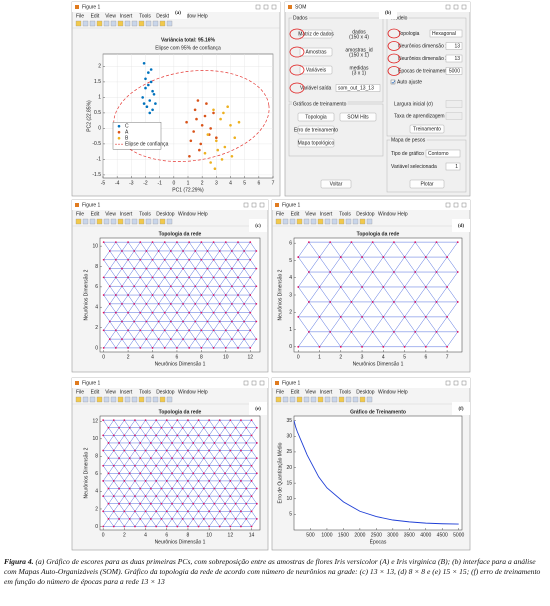 Image resolution: width=550 pixels, height=606 pixels. What do you see at coordinates (273, 183) in the screenshot?
I see `x-tick-label: 7` at bounding box center [273, 183].